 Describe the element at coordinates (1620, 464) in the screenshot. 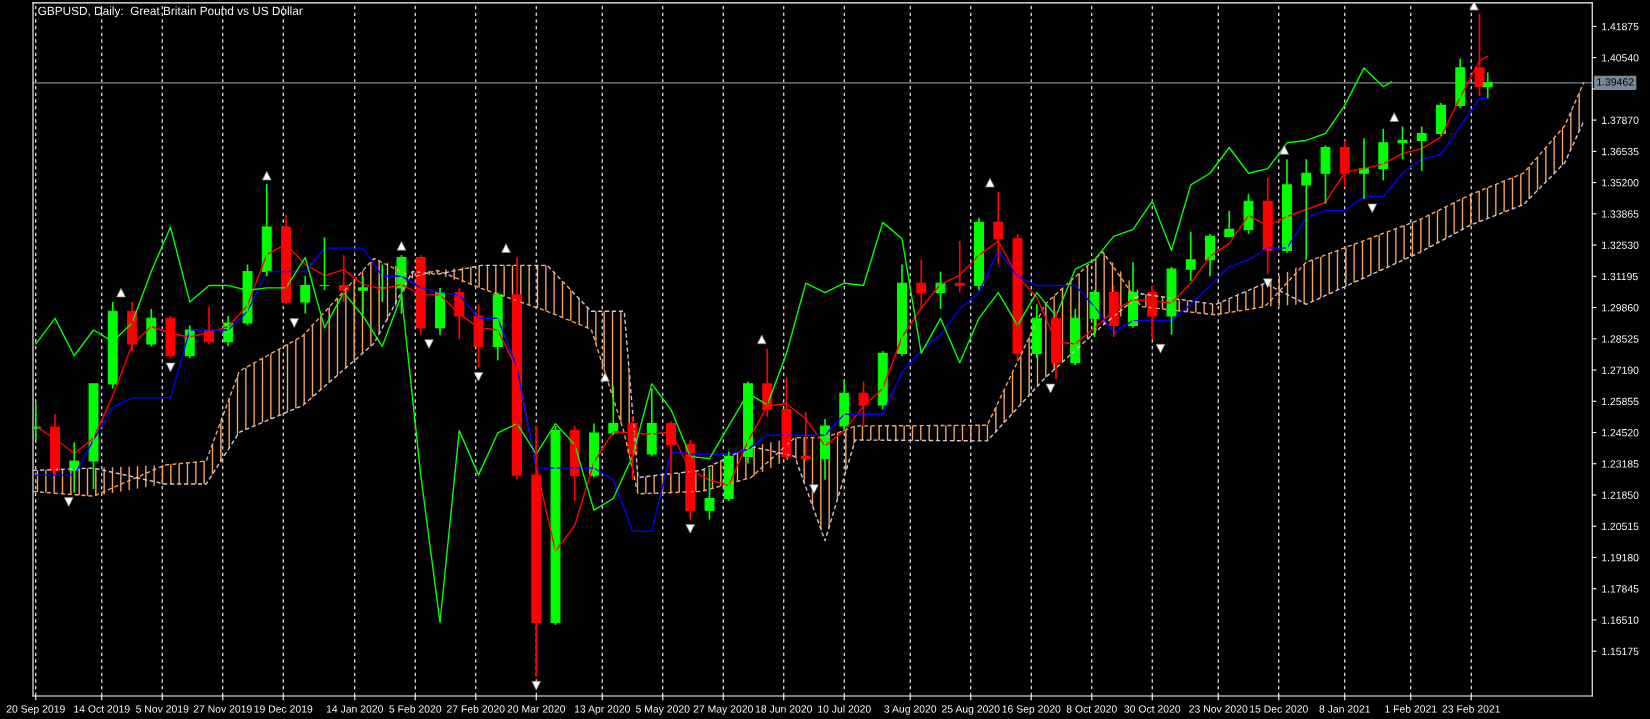

I see `y-tick-label: 1.23185` at that location.